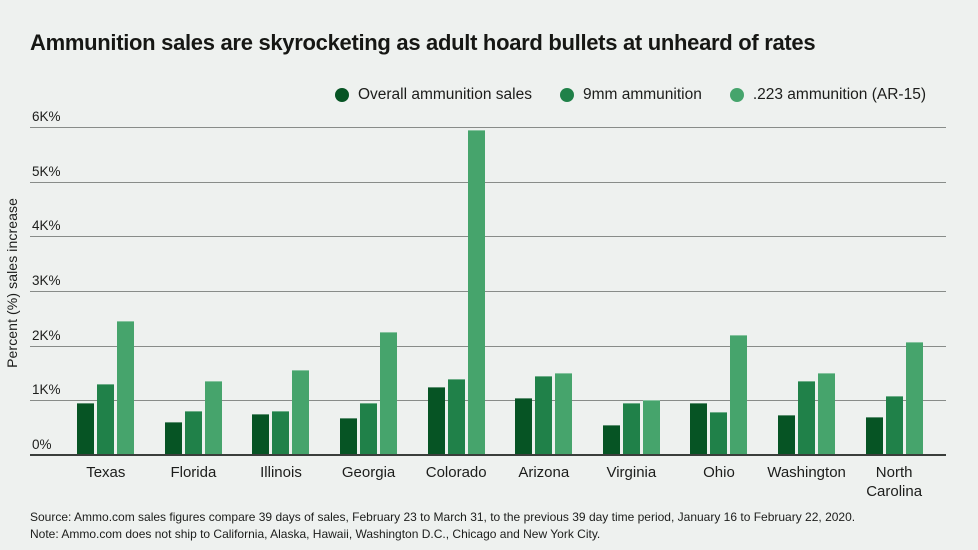 The width and height of the screenshot is (978, 550). What do you see at coordinates (456, 472) in the screenshot?
I see `x-axis-label-colorado: Colorado` at bounding box center [456, 472].